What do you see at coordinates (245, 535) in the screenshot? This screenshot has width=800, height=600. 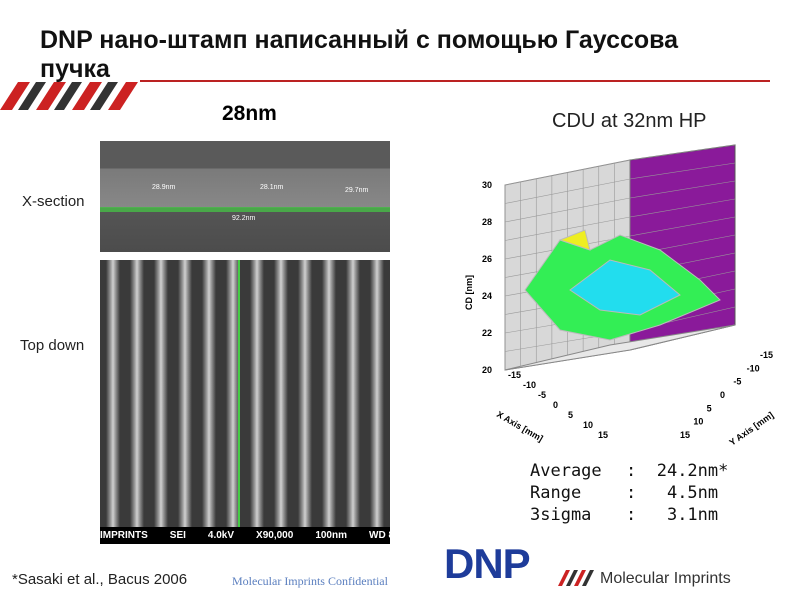 I see `sem-info-bar: IMPRINTS SEI 4.0kV X90,000 100nm WD 8.5` at bounding box center [245, 535].